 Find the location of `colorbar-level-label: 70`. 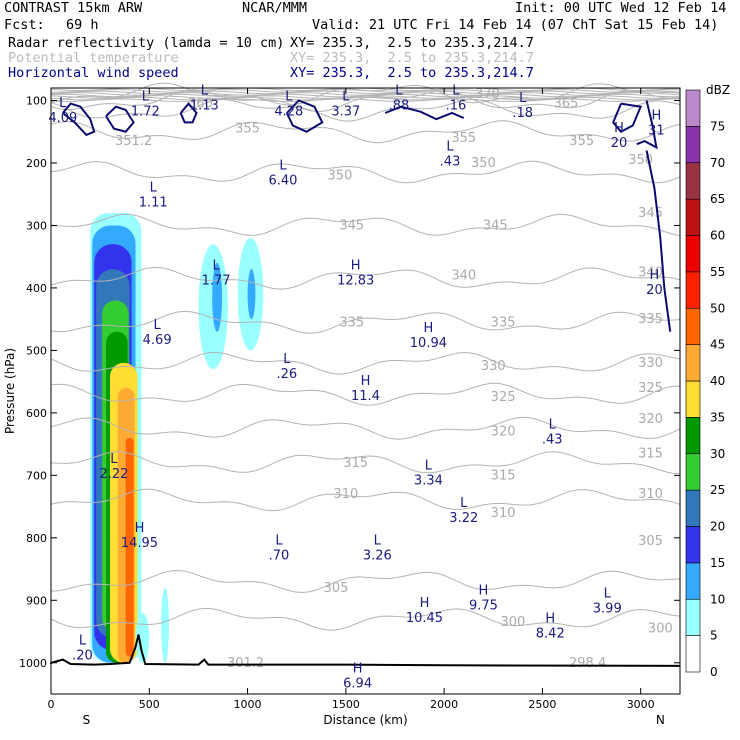

colorbar-level-label: 70 is located at coordinates (717, 163).